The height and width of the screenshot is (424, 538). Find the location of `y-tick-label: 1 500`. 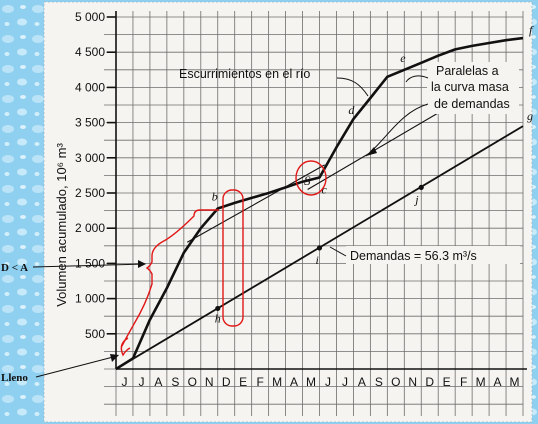

y-tick-label: 1 500 is located at coordinates (90, 263).